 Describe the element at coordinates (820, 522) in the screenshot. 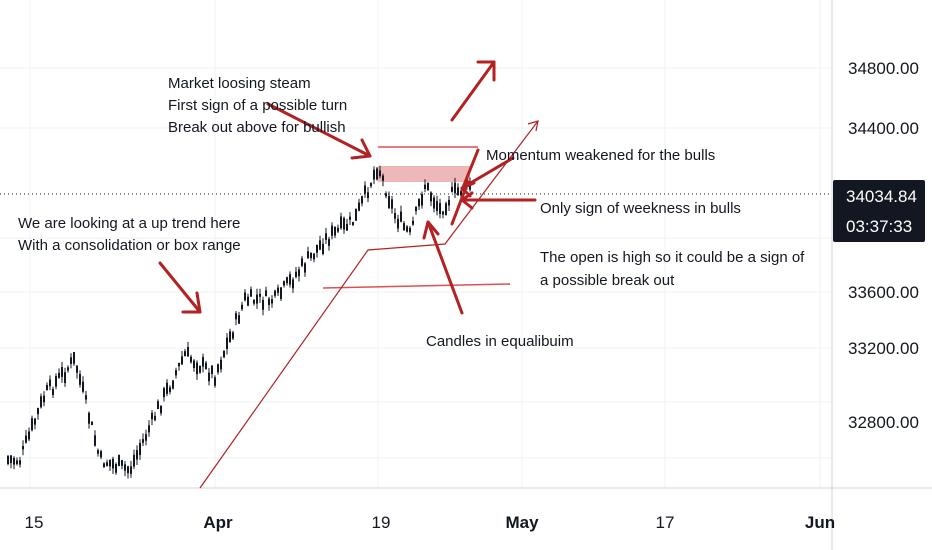

I see `x-tick-label: Jun` at that location.